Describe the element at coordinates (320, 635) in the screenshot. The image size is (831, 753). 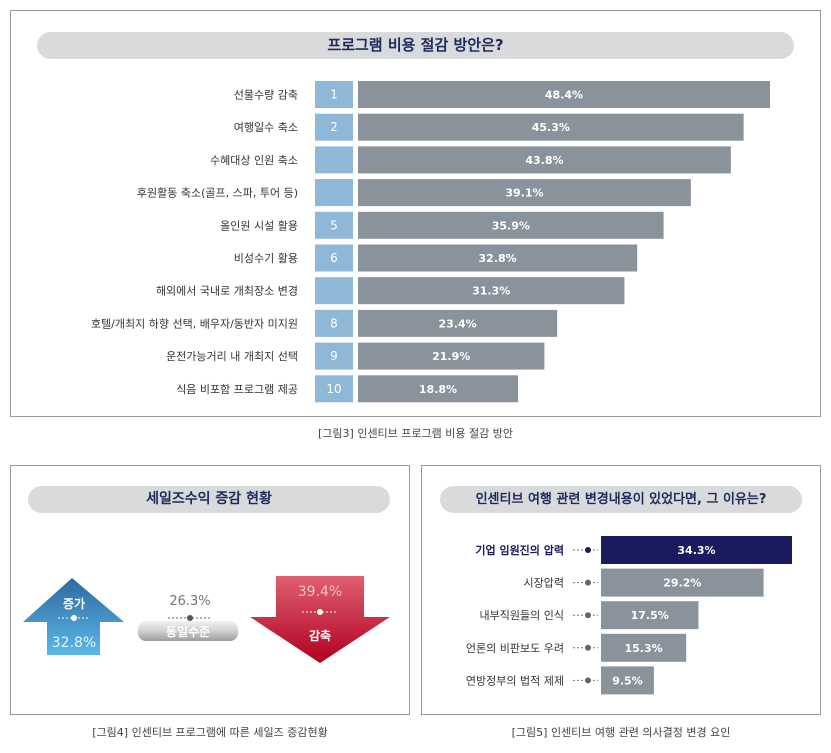
I see `decrease-label: 감축` at that location.